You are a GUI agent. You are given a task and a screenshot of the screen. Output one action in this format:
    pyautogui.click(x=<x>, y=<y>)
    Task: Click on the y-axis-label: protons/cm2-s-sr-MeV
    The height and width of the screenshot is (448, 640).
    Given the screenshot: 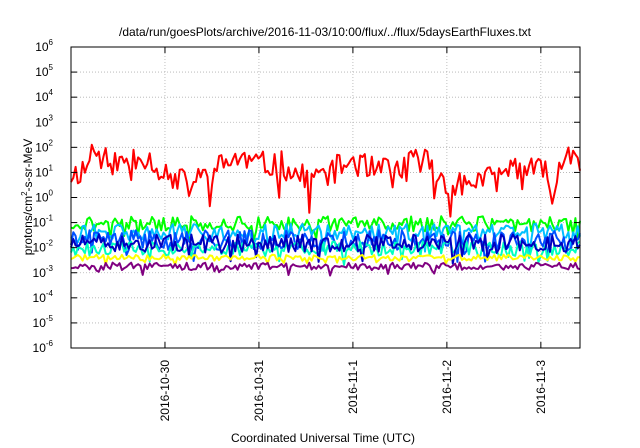 What is the action you would take?
    pyautogui.click(x=27, y=197)
    